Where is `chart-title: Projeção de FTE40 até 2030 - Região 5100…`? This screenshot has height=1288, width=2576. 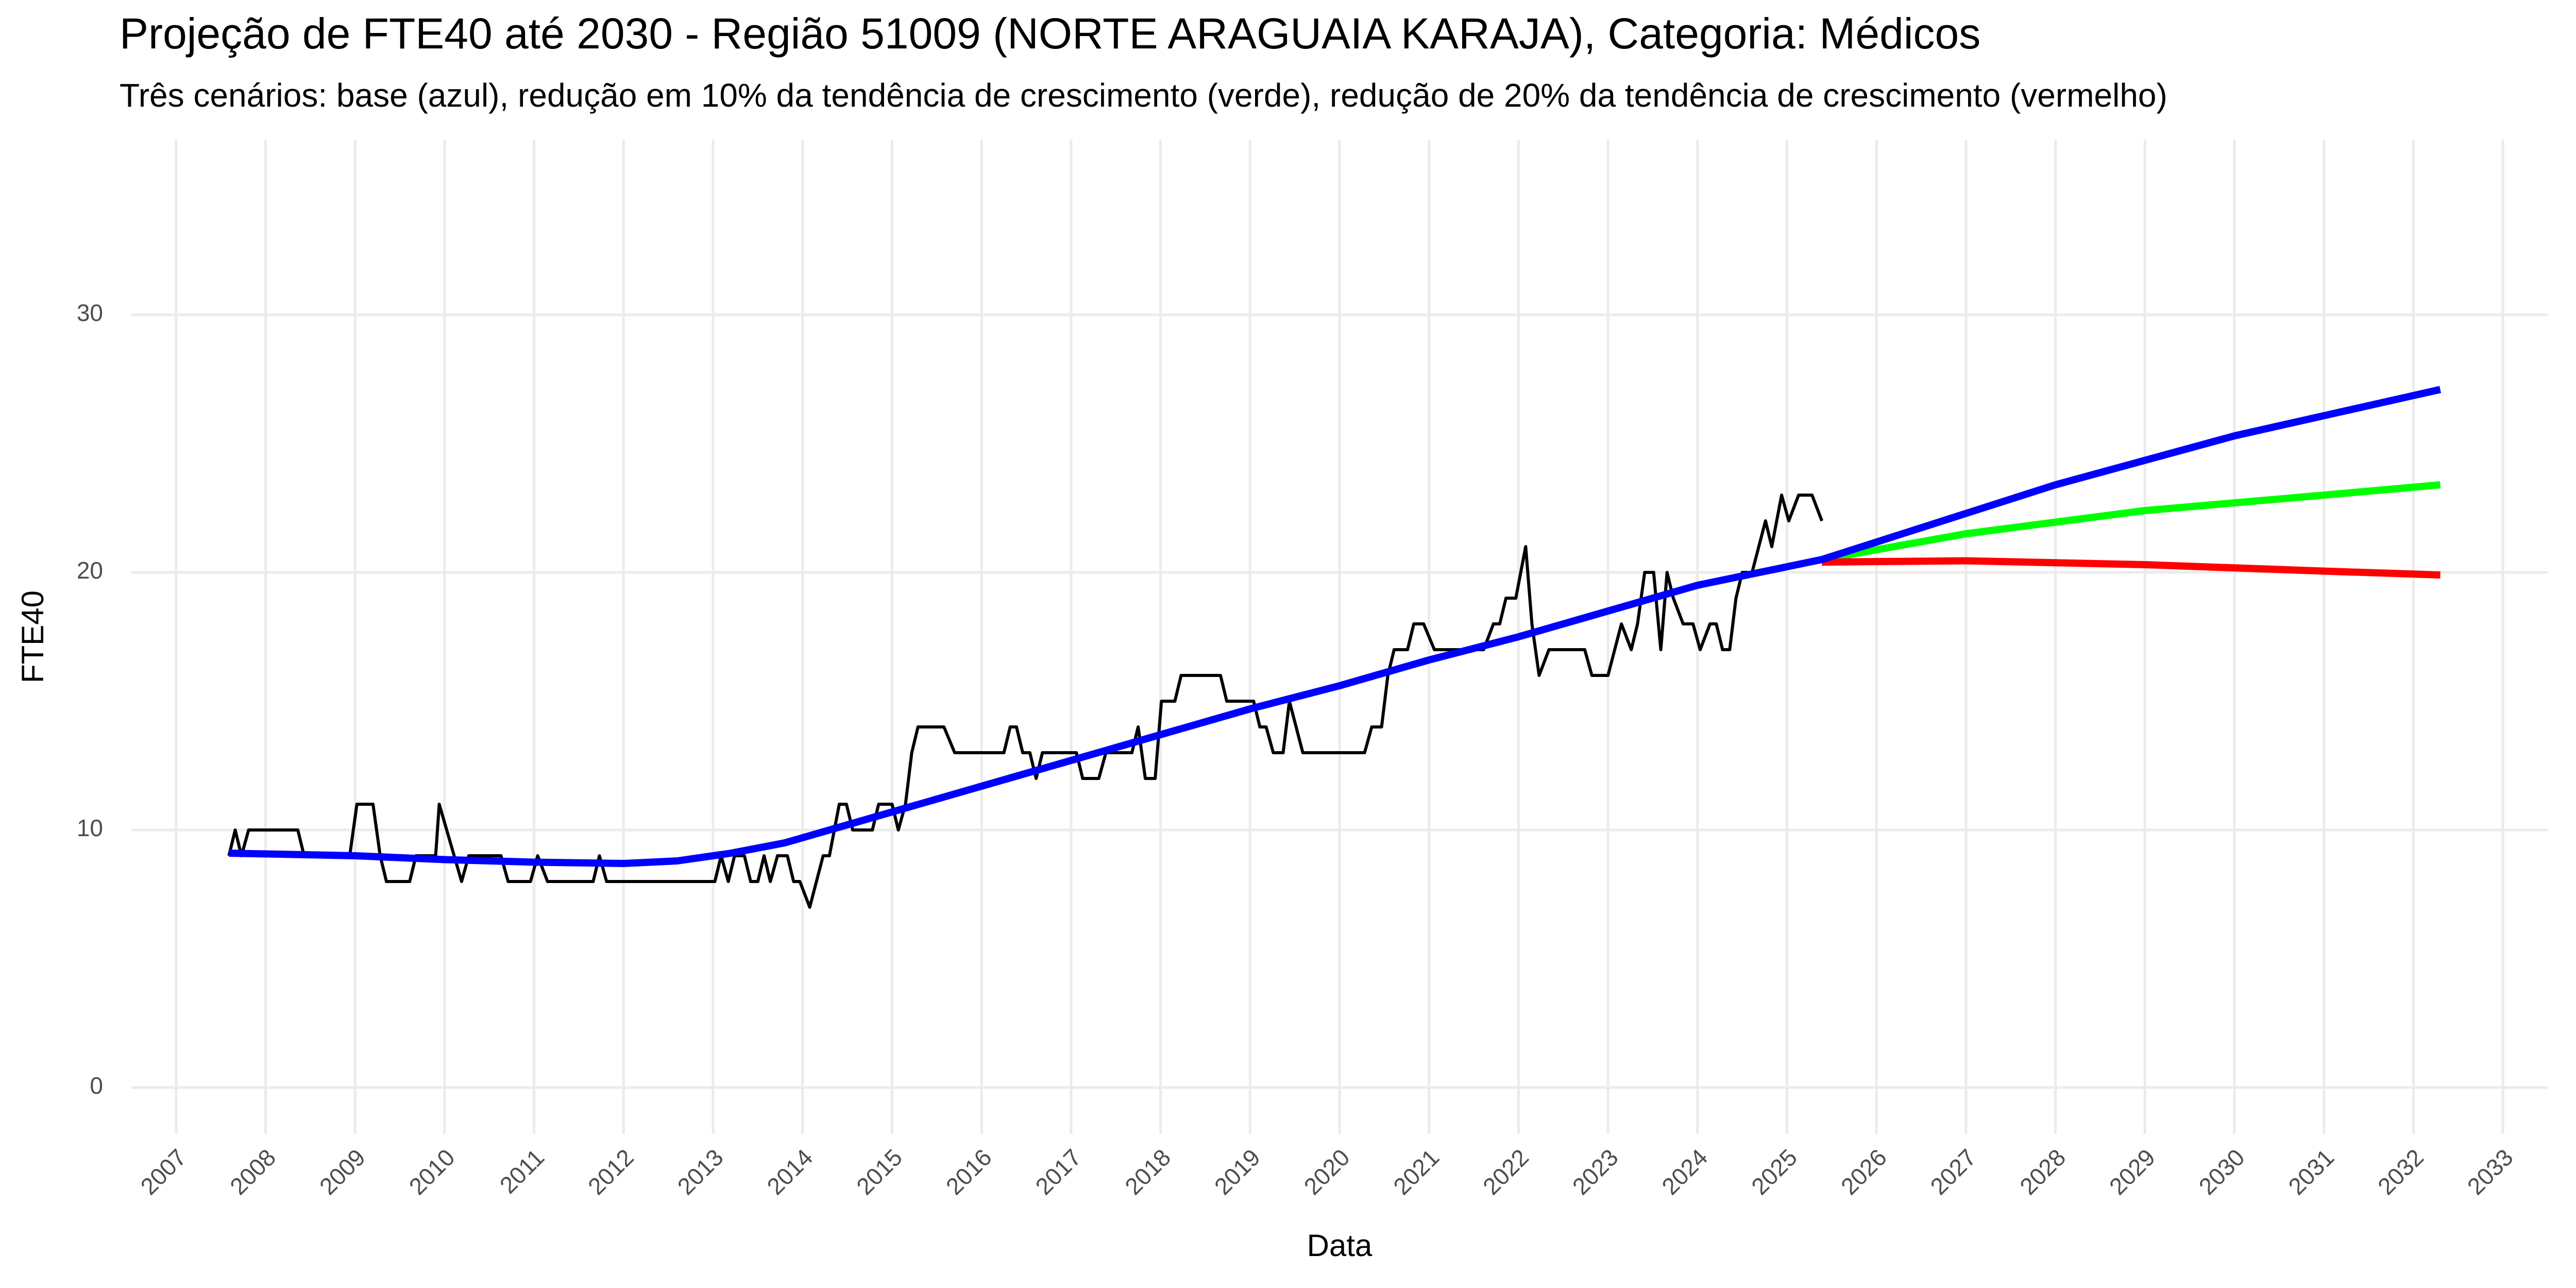
chart-title: Projeção de FTE40 até 2030 - Região 5100… is located at coordinates (1050, 33).